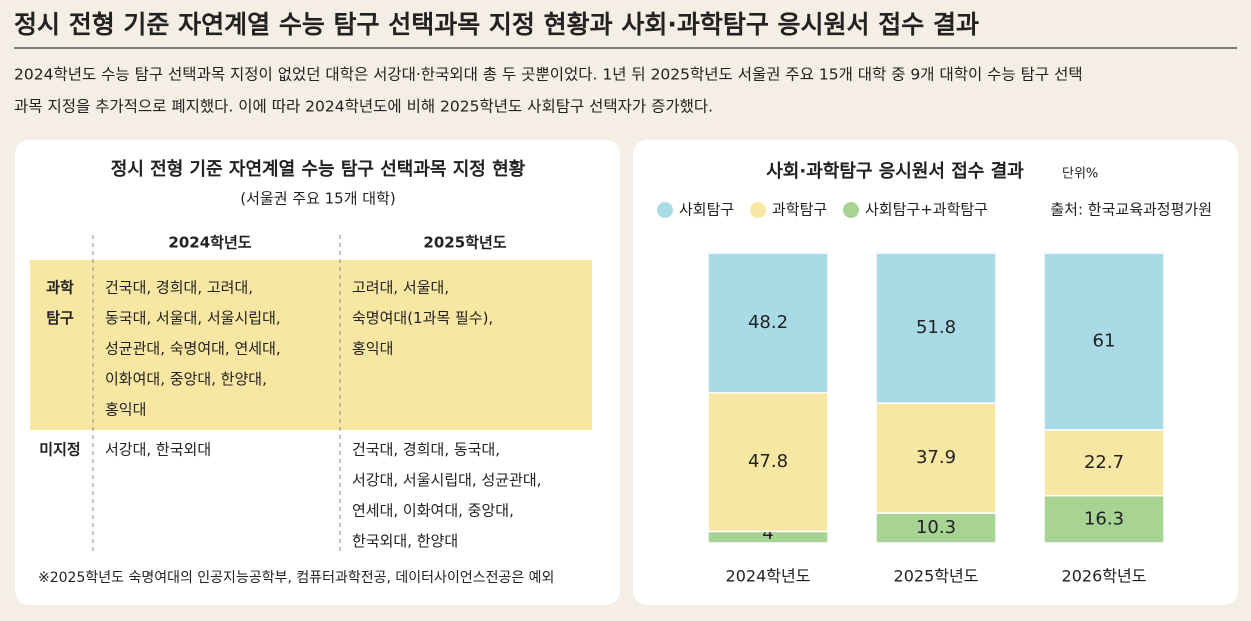  I want to click on table-subtitle: (서울권 주요 15개 대학), so click(318, 199).